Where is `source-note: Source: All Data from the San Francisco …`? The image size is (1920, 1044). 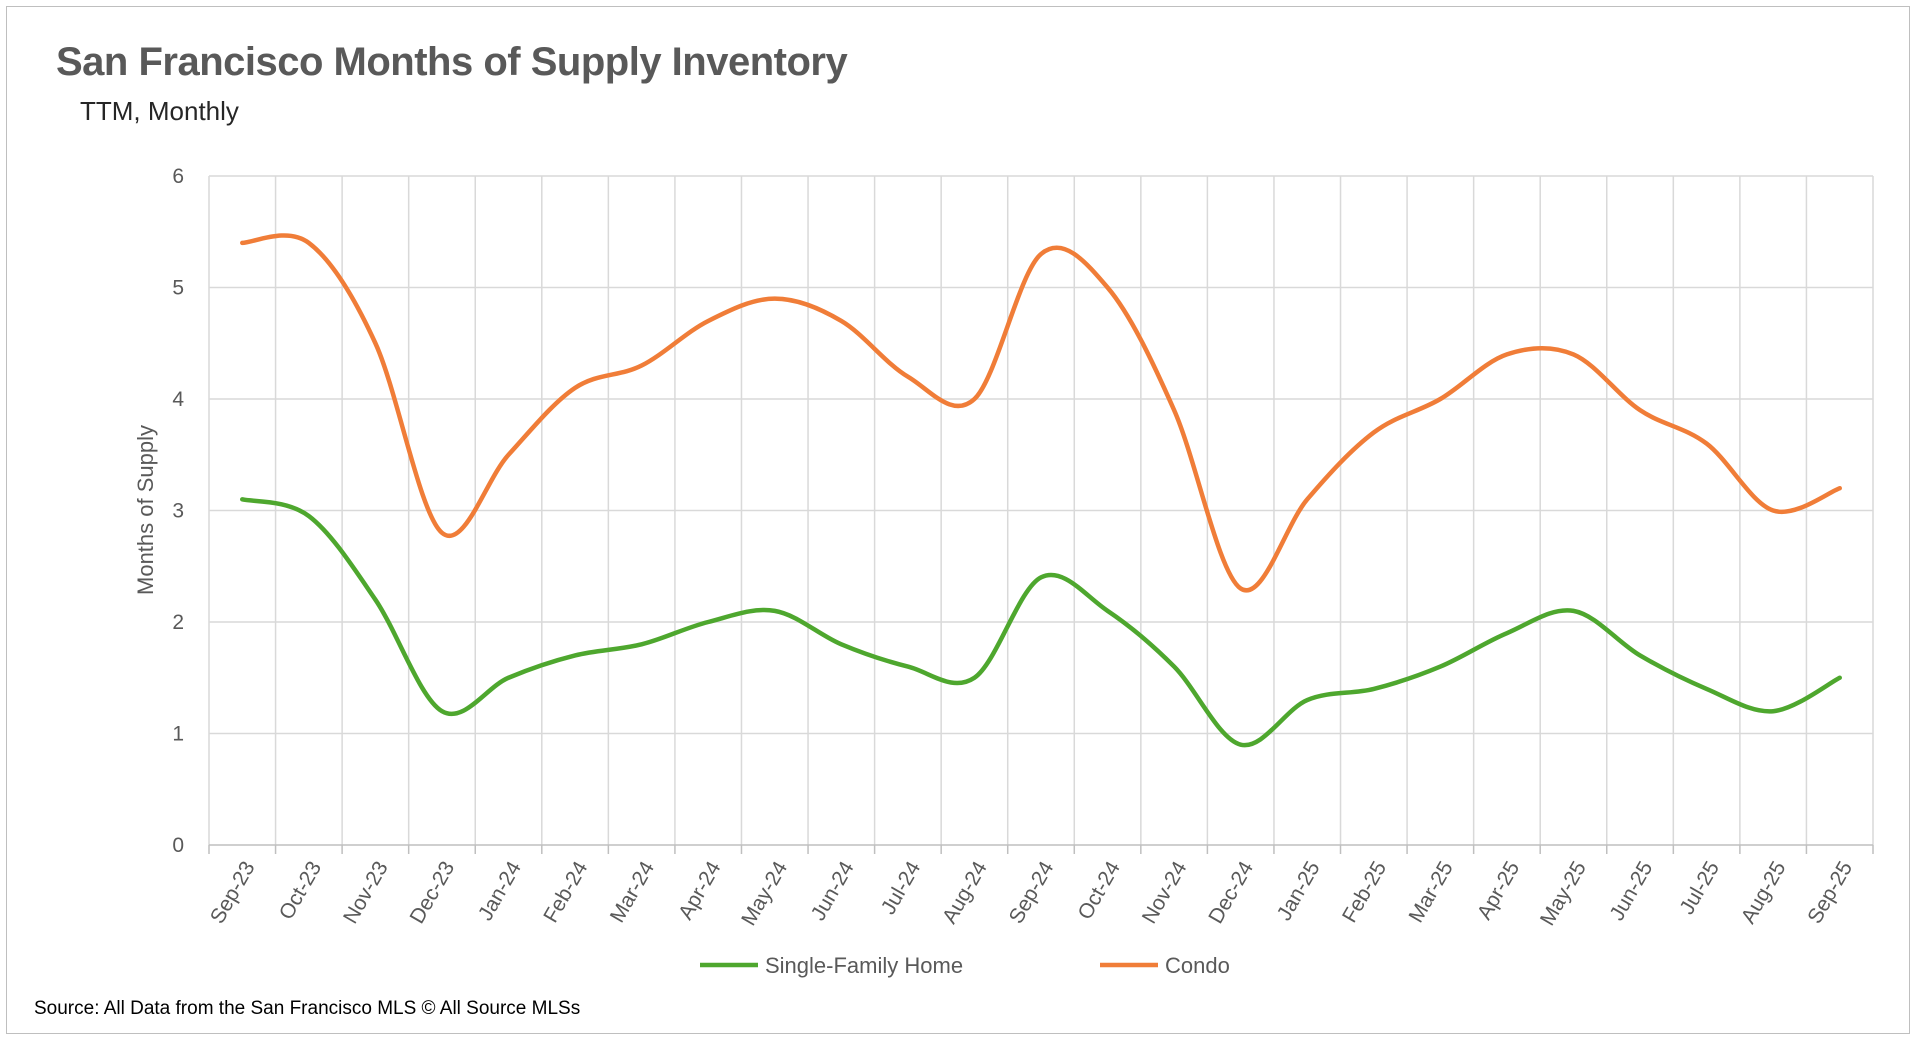
source-note: Source: All Data from the San Francisco … is located at coordinates (307, 1008).